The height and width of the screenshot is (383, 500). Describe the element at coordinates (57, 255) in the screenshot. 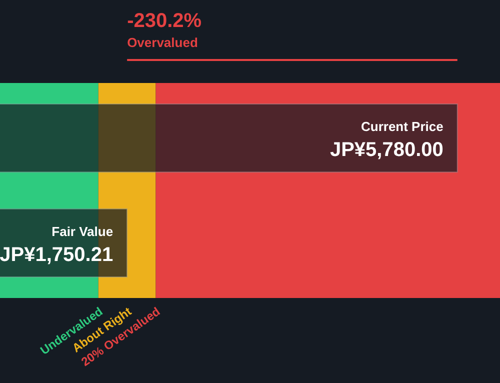

I see `data-label: JP¥1,750.21` at that location.